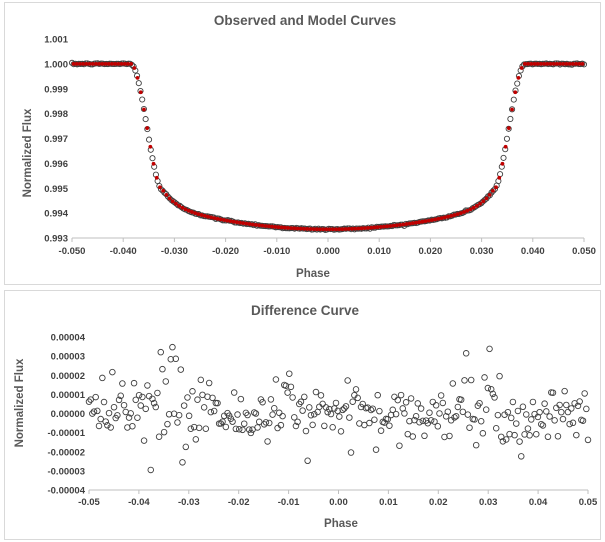 This screenshot has height=542, width=605. What do you see at coordinates (584, 251) in the screenshot?
I see `x-tick-label: 0.050` at bounding box center [584, 251].